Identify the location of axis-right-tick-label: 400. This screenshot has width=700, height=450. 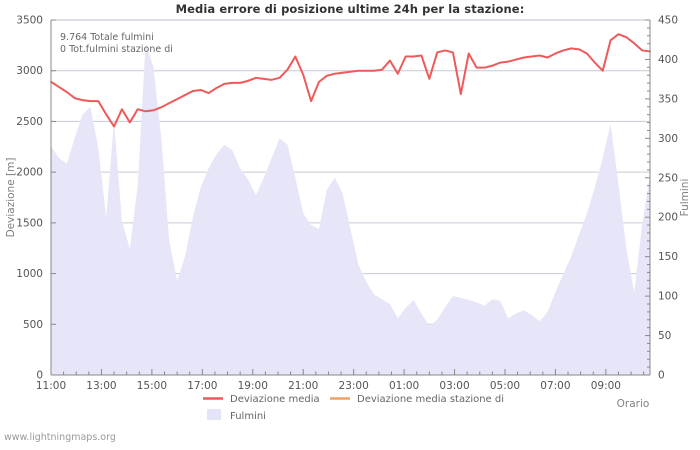
(668, 60).